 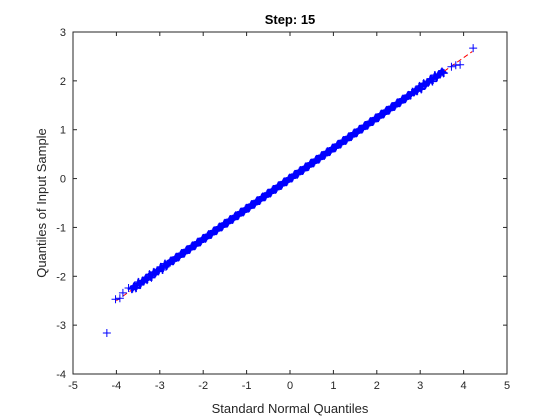 What do you see at coordinates (61, 277) in the screenshot?
I see `y-tick-label: -2` at bounding box center [61, 277].